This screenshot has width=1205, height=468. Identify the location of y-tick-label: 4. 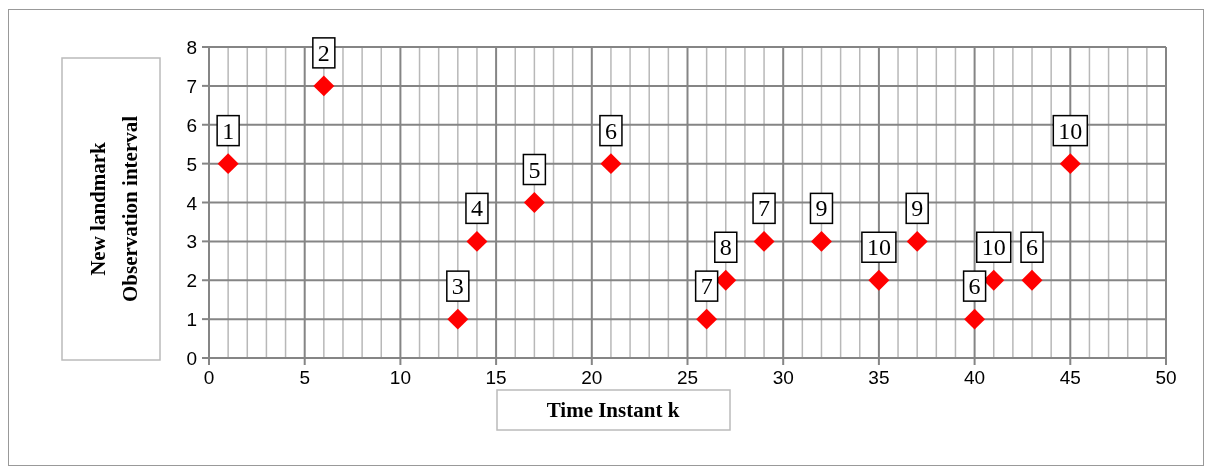
(192, 203).